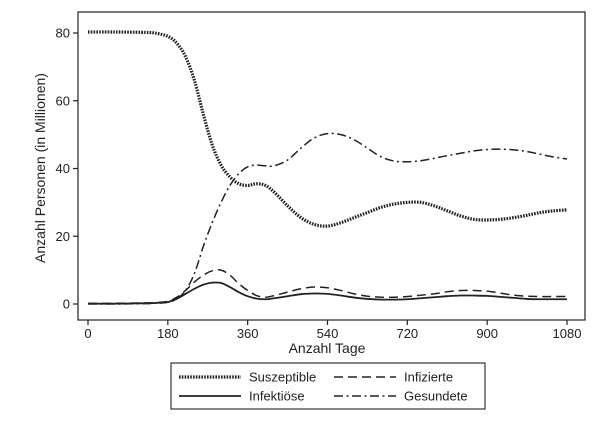 This screenshot has width=600, height=422. What do you see at coordinates (487, 333) in the screenshot?
I see `x-tick-label: 900` at bounding box center [487, 333].